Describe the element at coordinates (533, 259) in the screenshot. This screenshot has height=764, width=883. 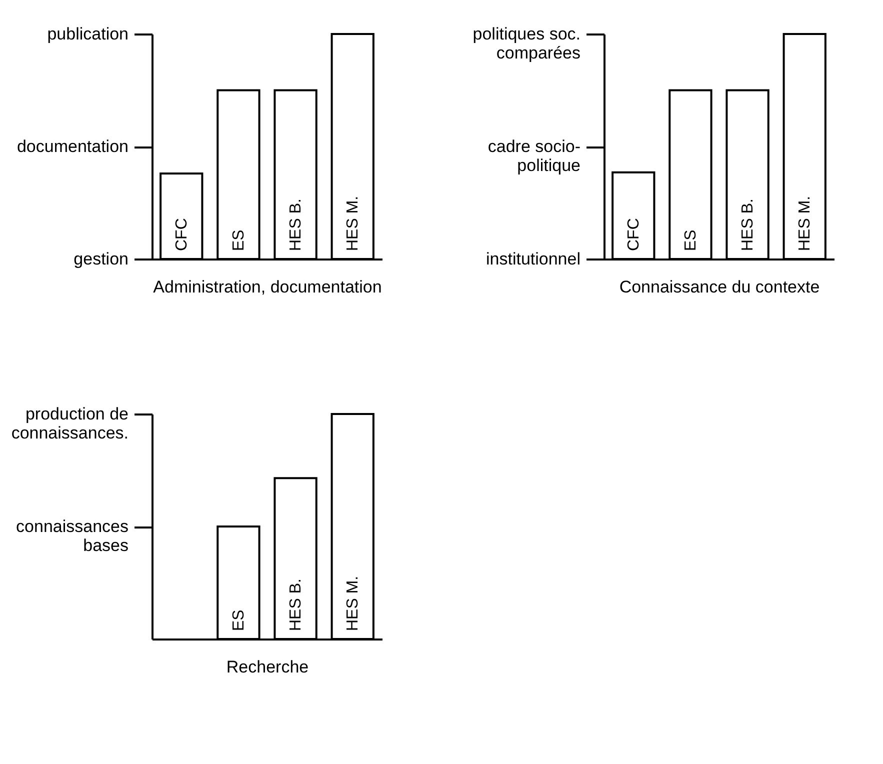
I see `text: institutionnel` at that location.